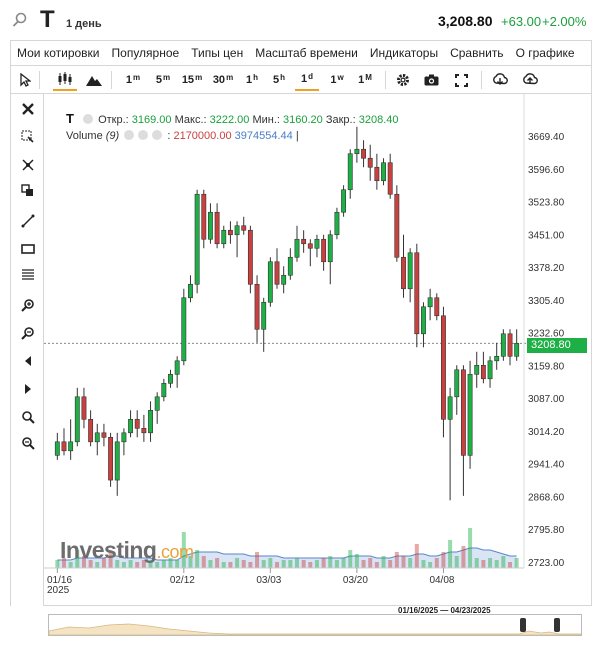 The height and width of the screenshot is (646, 598). Describe the element at coordinates (546, 137) in the screenshot. I see `y-tick-label: 3669.40` at that location.